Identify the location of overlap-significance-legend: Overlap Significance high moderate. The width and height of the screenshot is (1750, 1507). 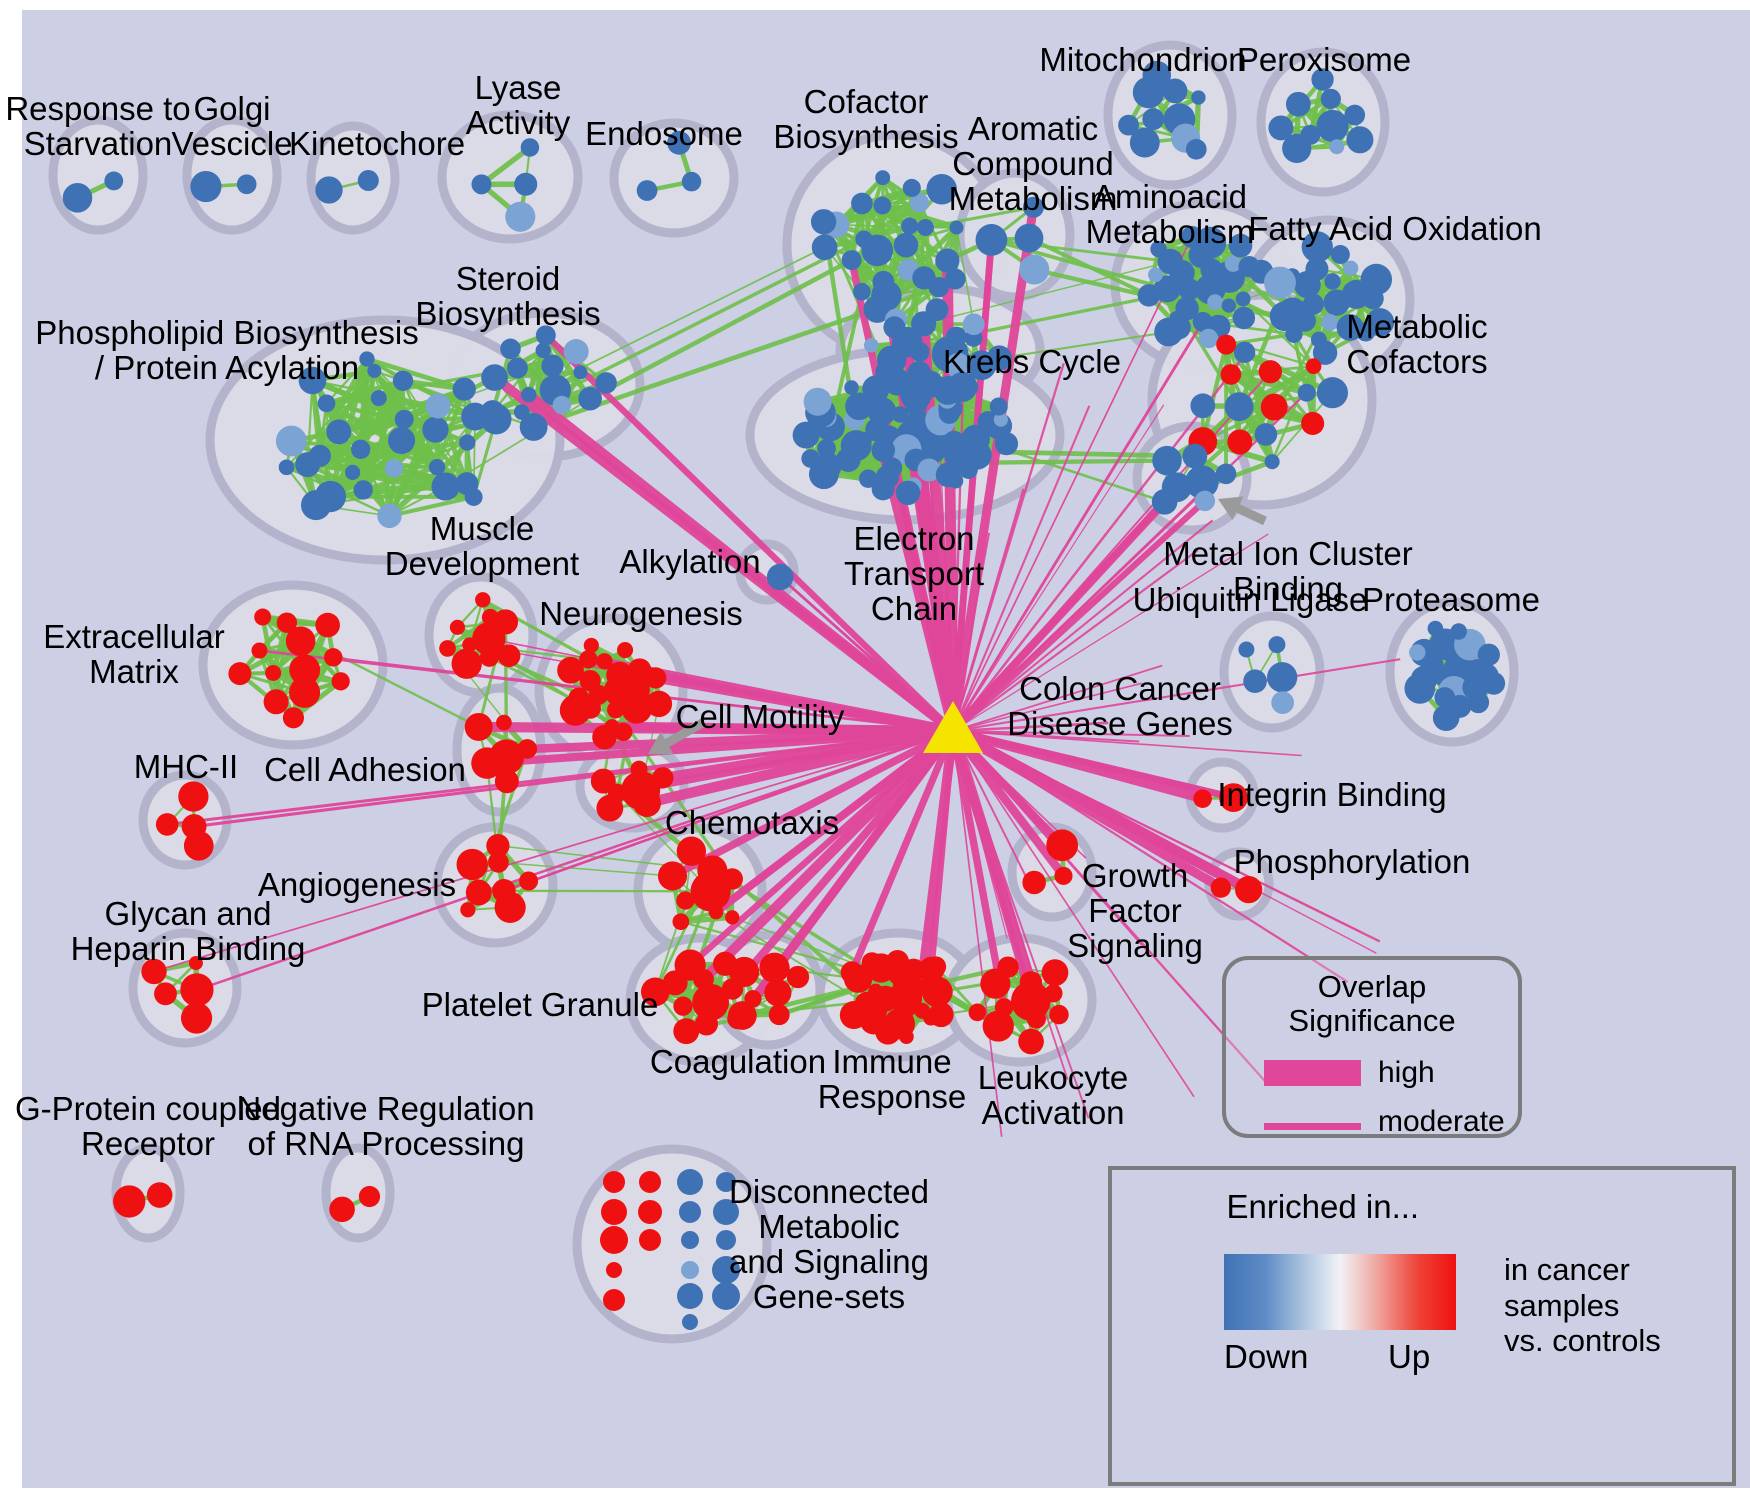
(1372, 1047).